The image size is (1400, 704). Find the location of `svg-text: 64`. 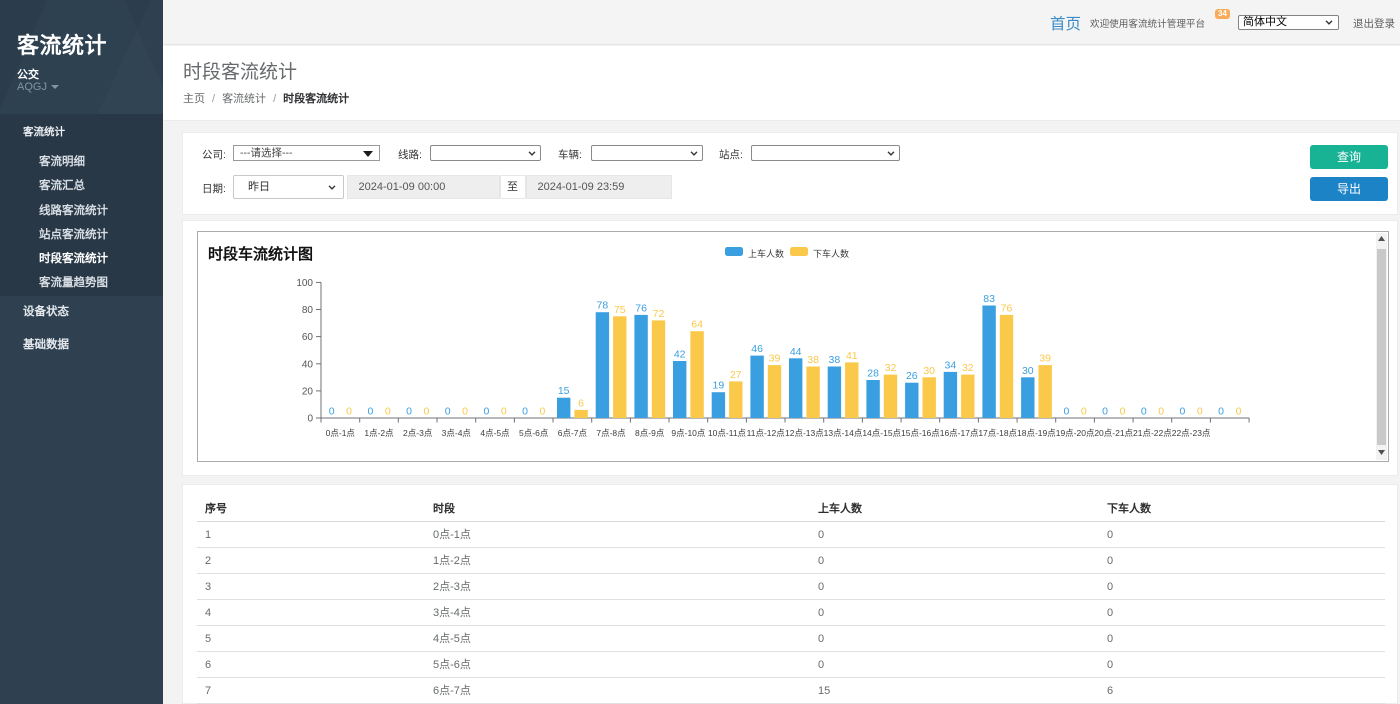

svg-text: 64 is located at coordinates (697, 325).